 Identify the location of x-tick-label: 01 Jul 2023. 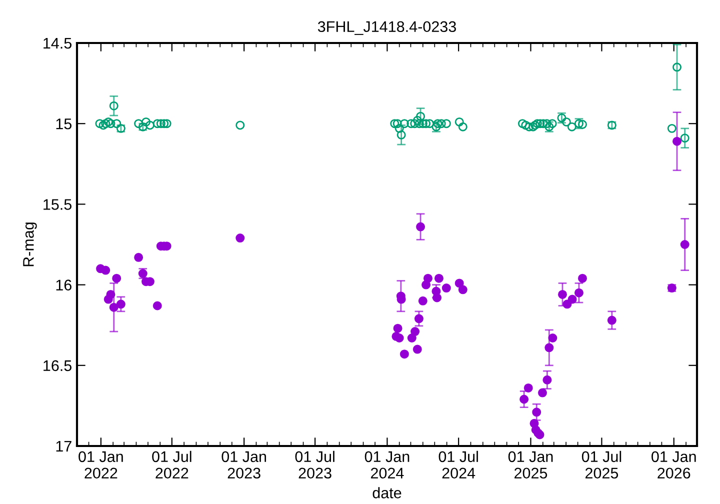
(314, 464).